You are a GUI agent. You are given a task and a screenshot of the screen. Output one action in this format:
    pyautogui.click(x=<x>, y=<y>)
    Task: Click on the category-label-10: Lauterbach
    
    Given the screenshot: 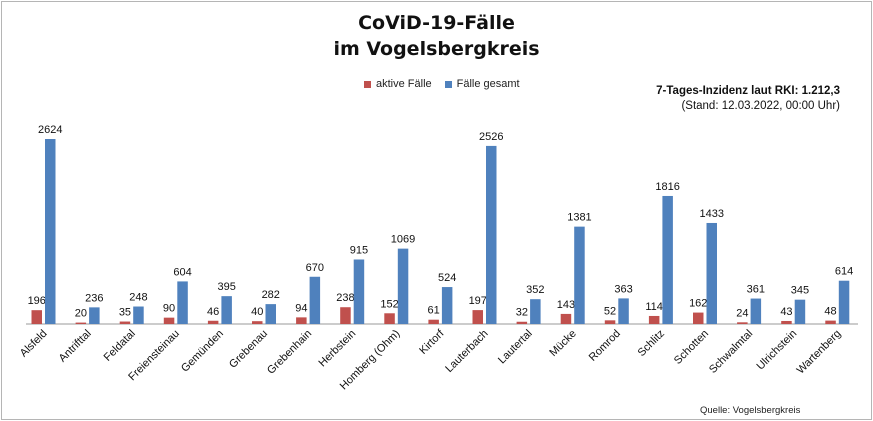 What is the action you would take?
    pyautogui.click(x=466, y=351)
    